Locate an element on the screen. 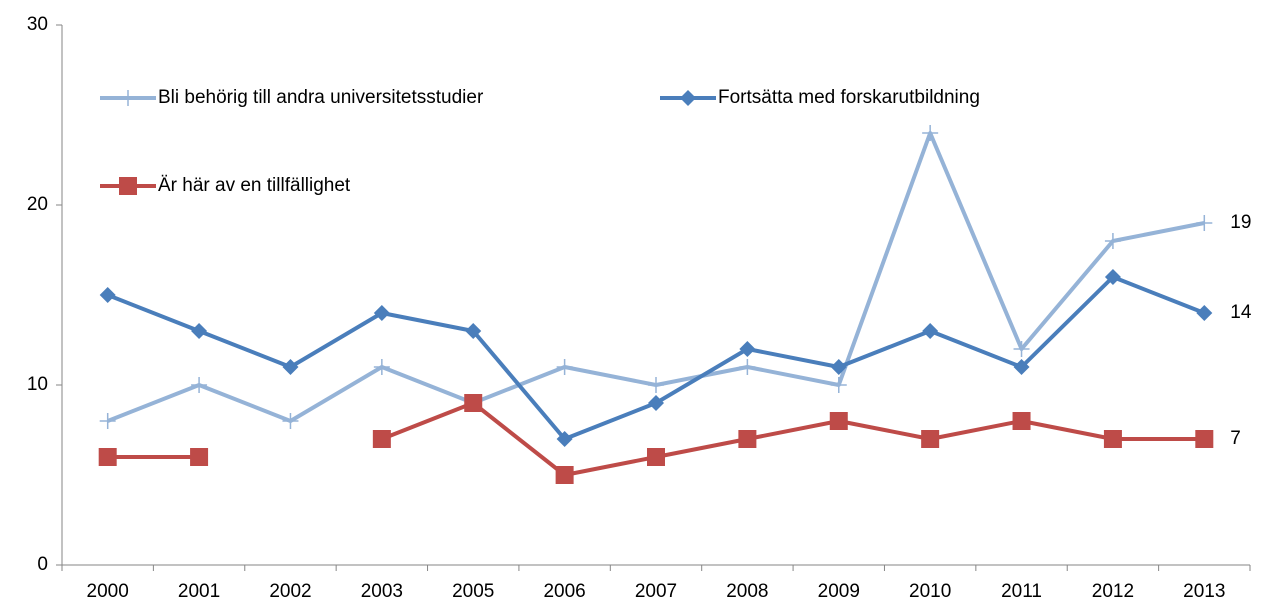 This screenshot has width=1269, height=607. x-tick-label: 2007 is located at coordinates (656, 591).